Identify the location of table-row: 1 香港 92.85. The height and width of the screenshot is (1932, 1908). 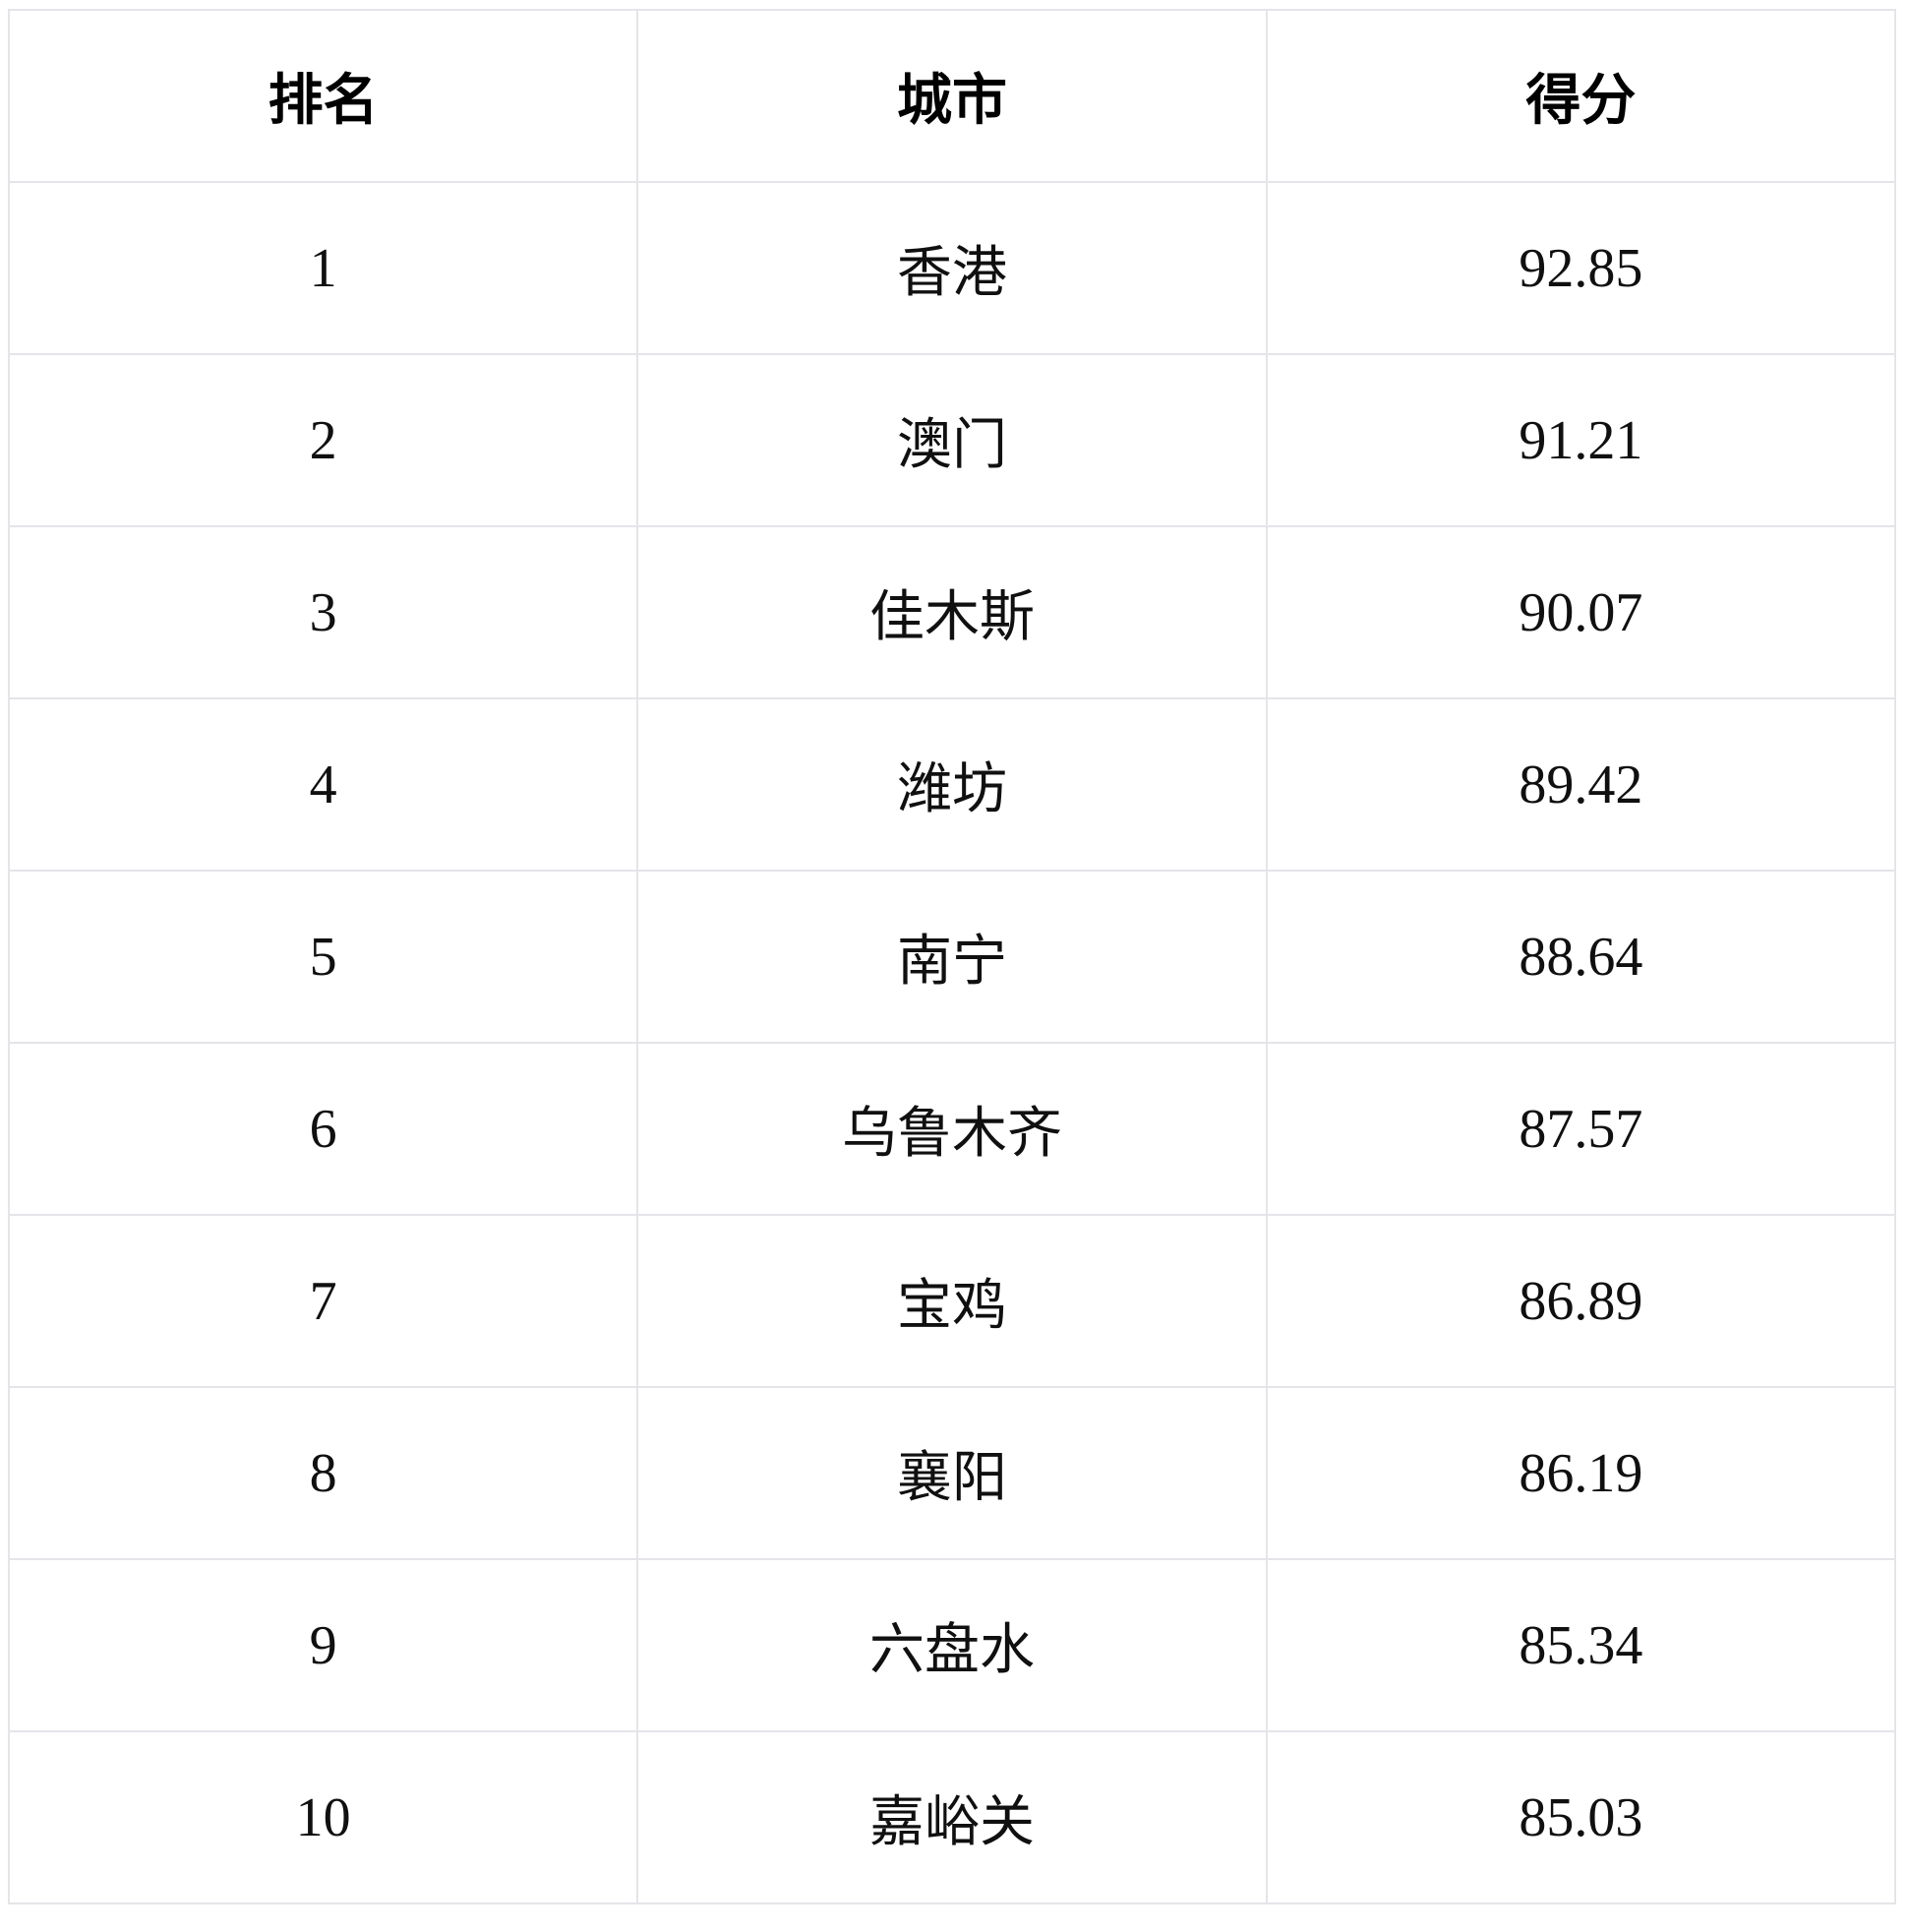
(952, 268).